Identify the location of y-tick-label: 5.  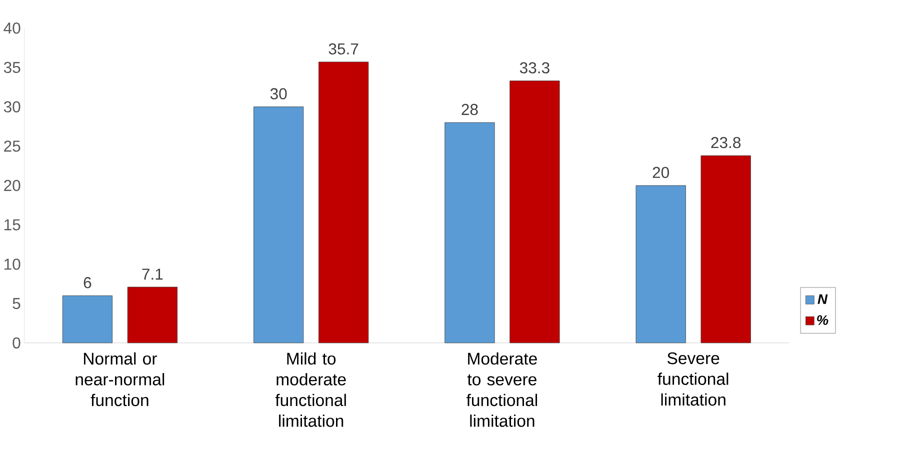
(16, 304).